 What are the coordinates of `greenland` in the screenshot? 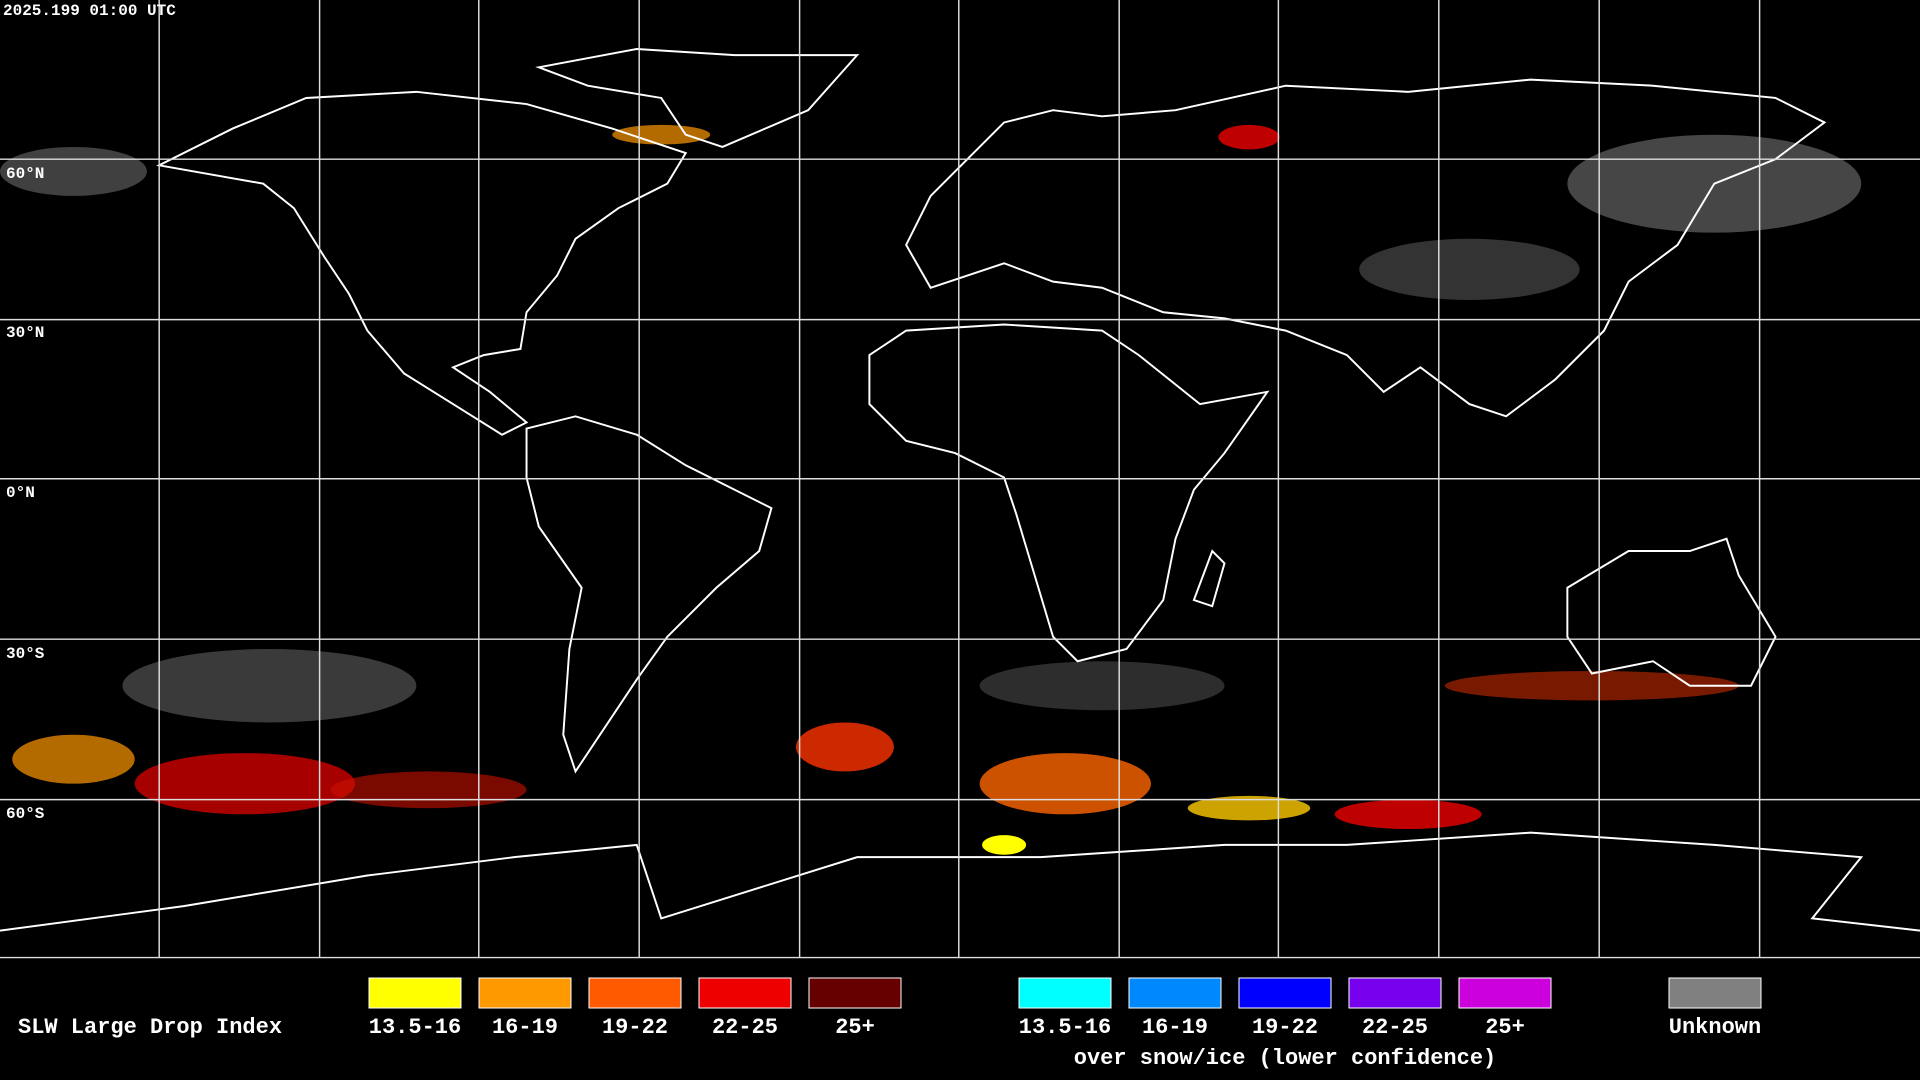 It's located at (697, 97).